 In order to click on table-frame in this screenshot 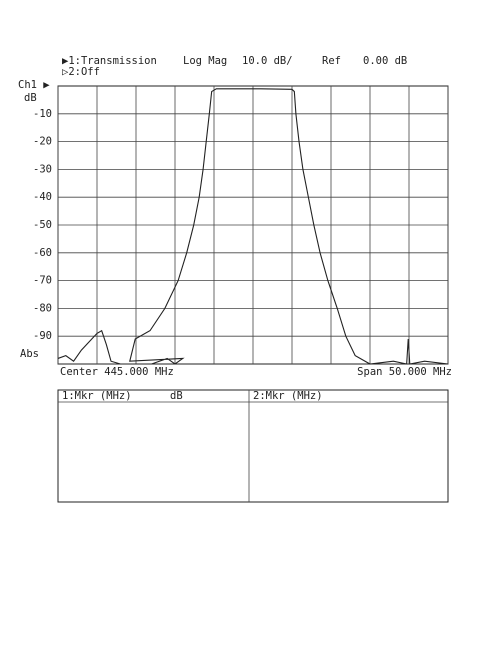, I will do `click(253, 446)`.